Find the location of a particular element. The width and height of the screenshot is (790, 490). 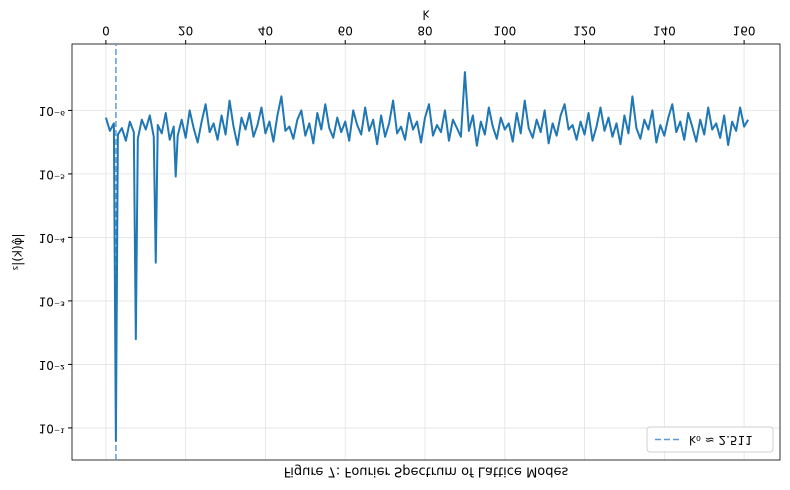

legend-box is located at coordinates (710, 439).